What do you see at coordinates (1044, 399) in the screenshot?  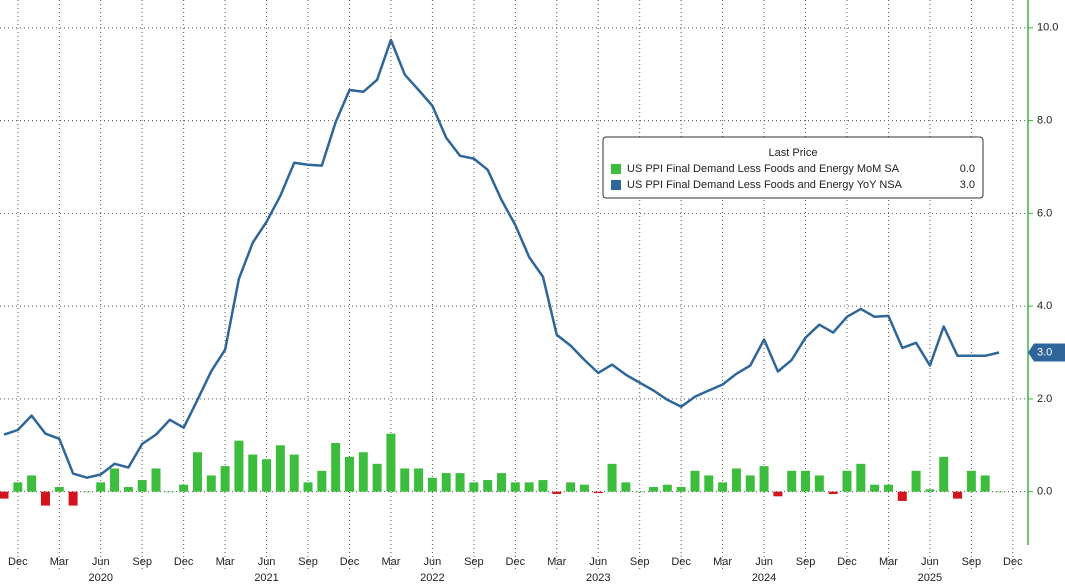 I see `y-tick-label: 2.0` at bounding box center [1044, 399].